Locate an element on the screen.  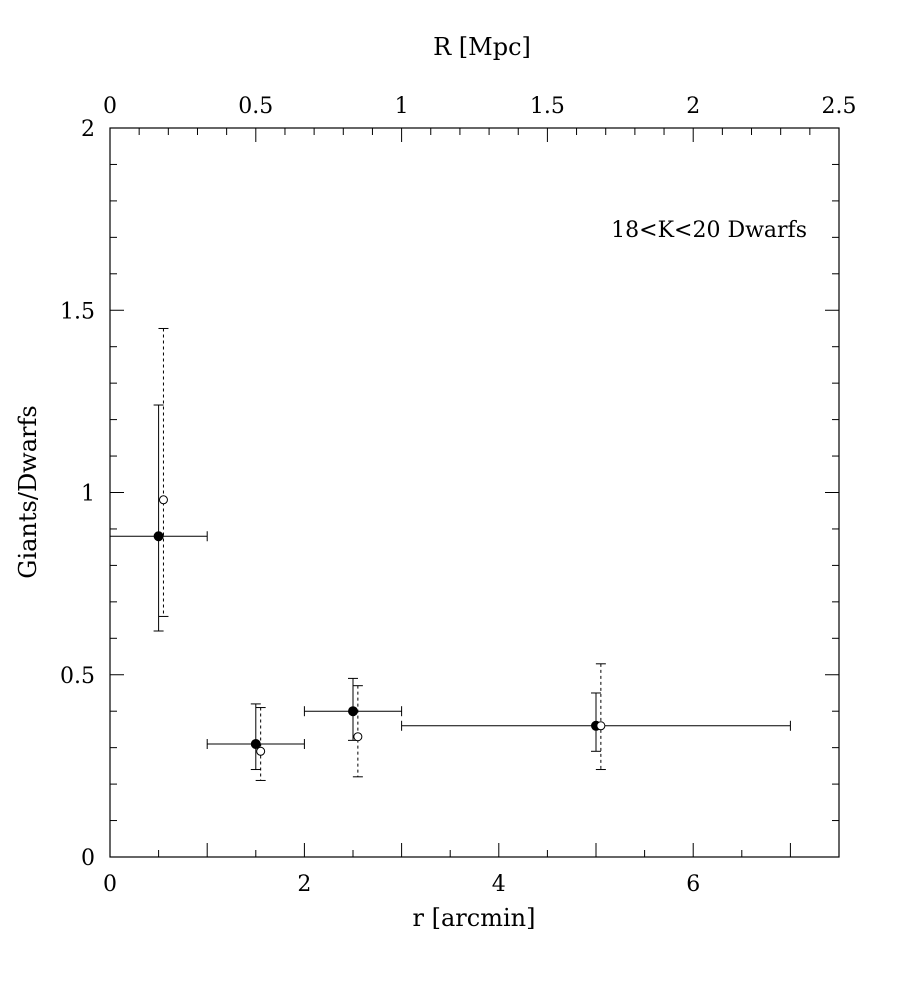
chart-annotation: 18<K<20 Dwarfs is located at coordinates (709, 230).